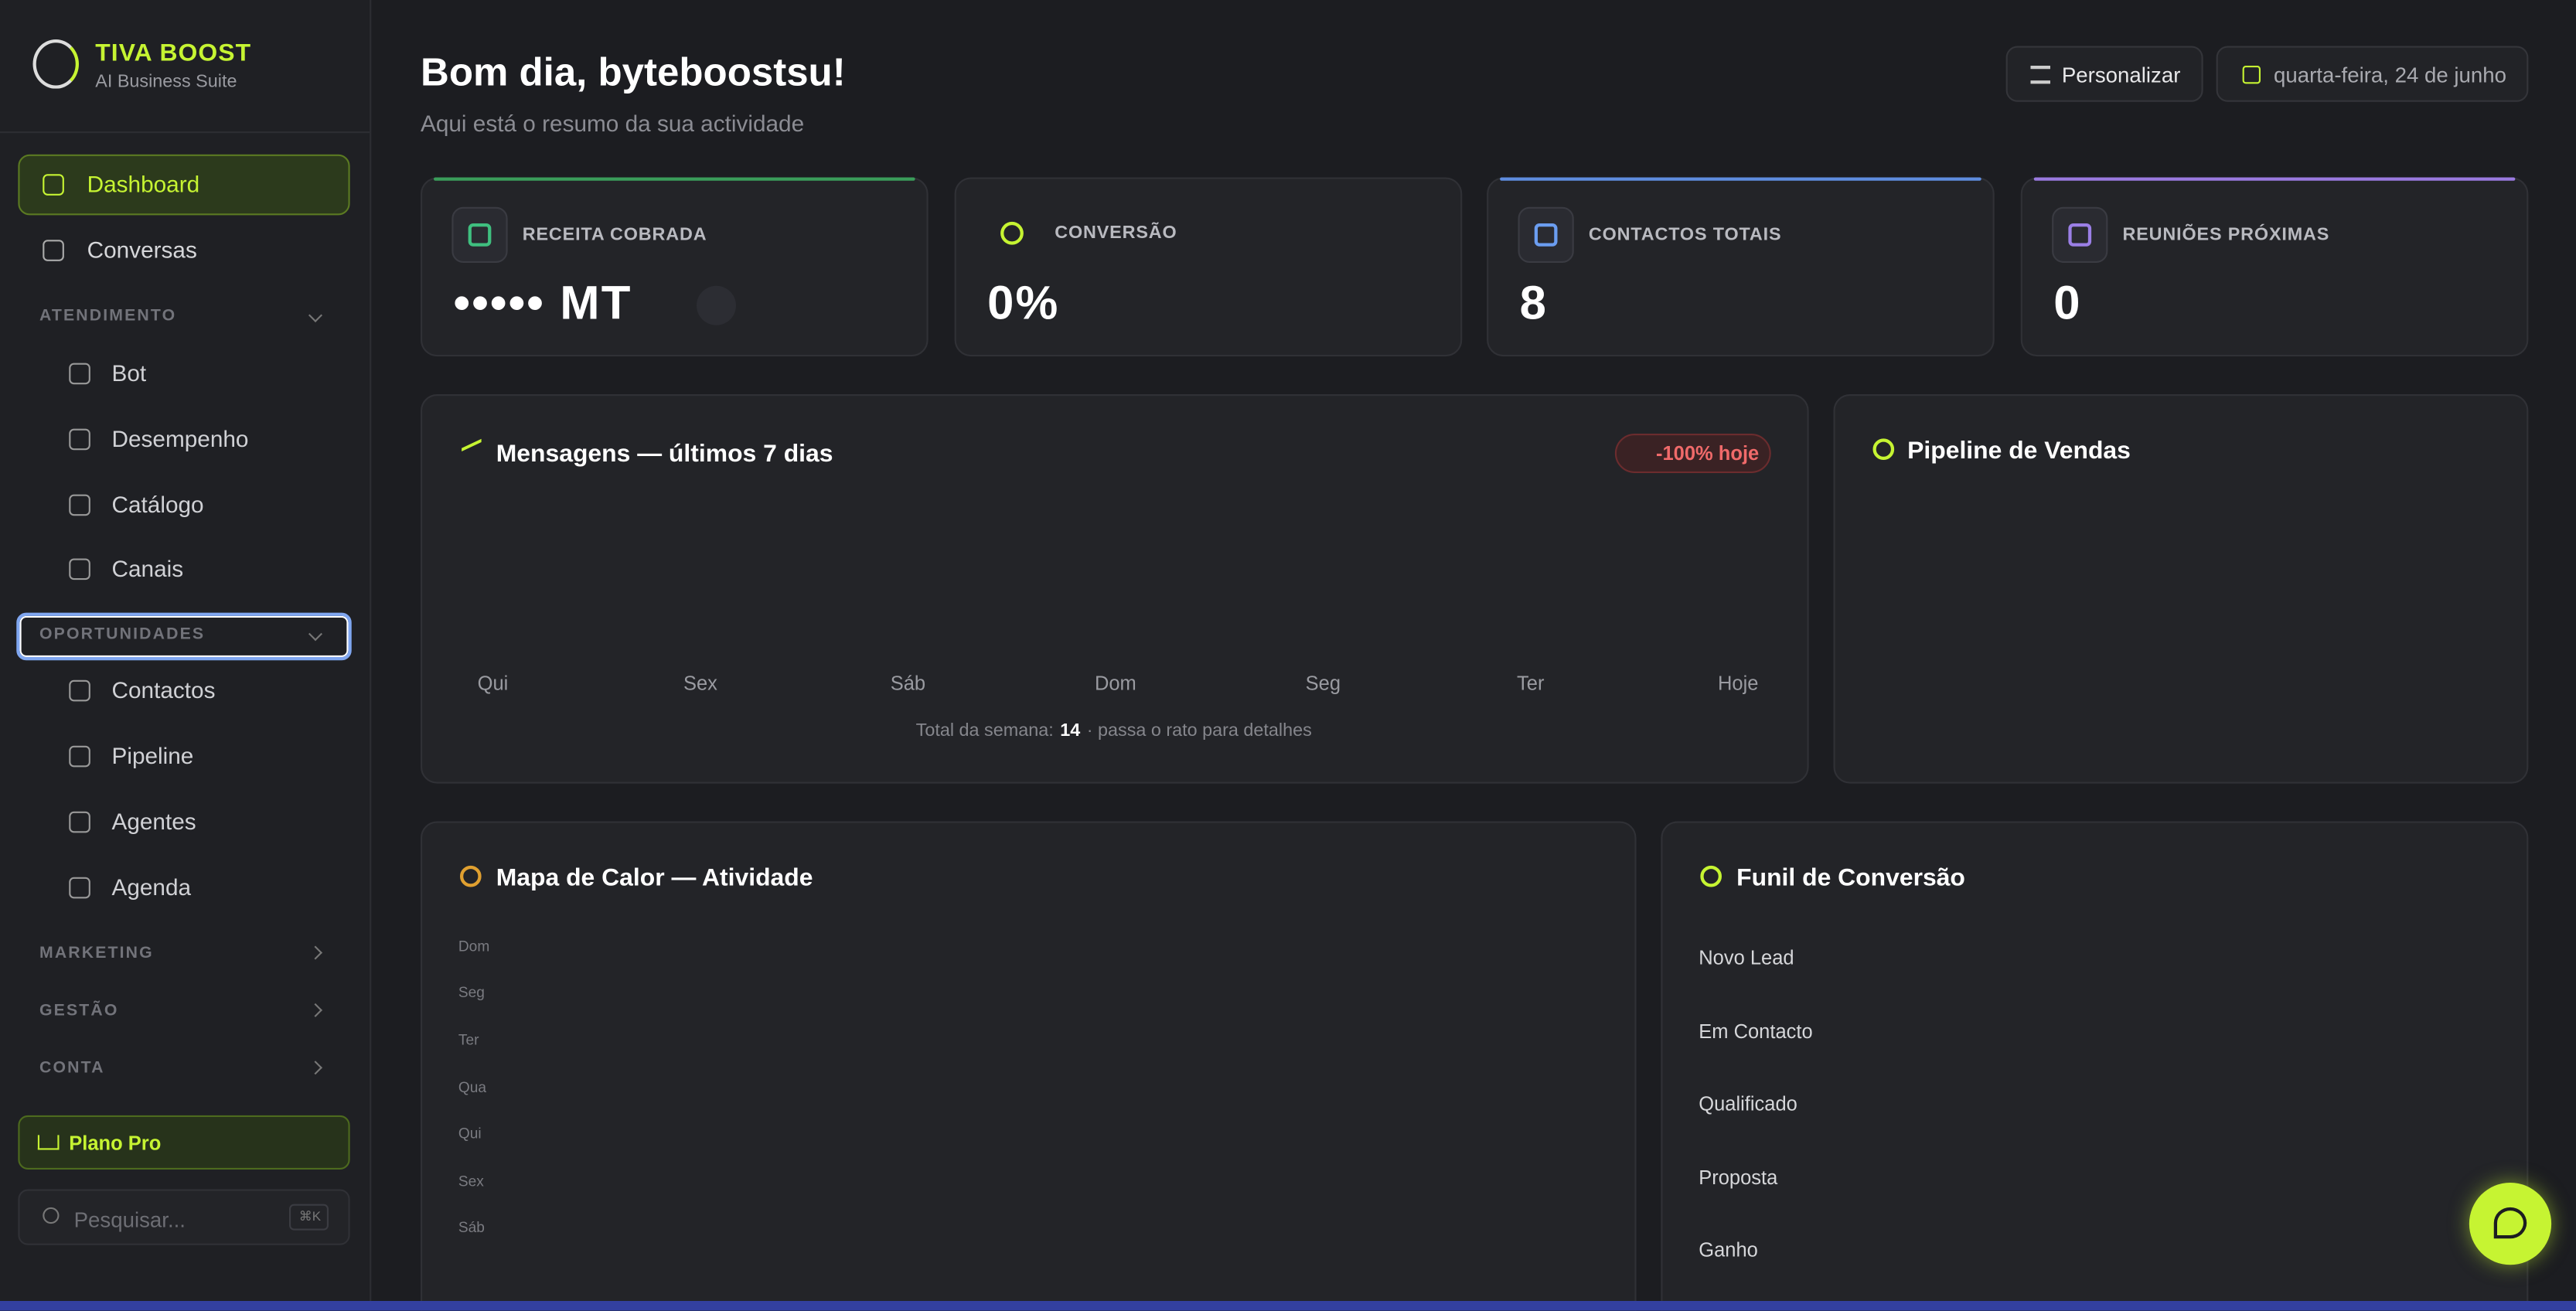 The image size is (2576, 1311). Describe the element at coordinates (1199, 730) in the screenshot. I see `total-note: · passa o rato para detalhes` at that location.